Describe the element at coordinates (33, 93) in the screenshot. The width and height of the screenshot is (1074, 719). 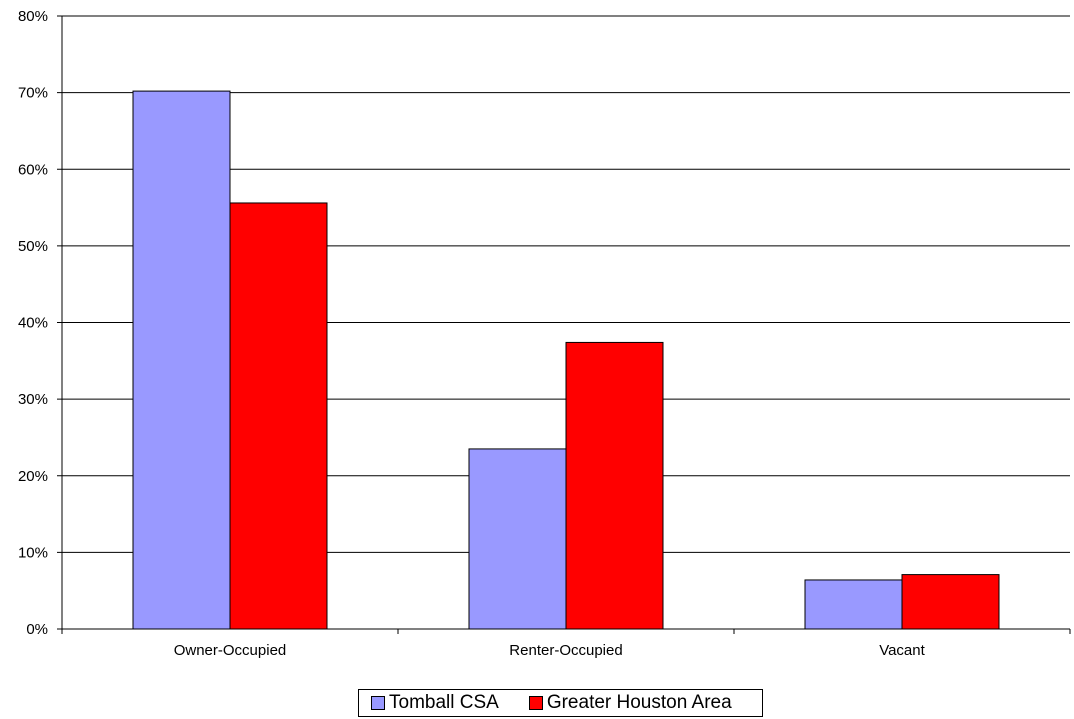
I see `y-tick-label: 70%` at that location.